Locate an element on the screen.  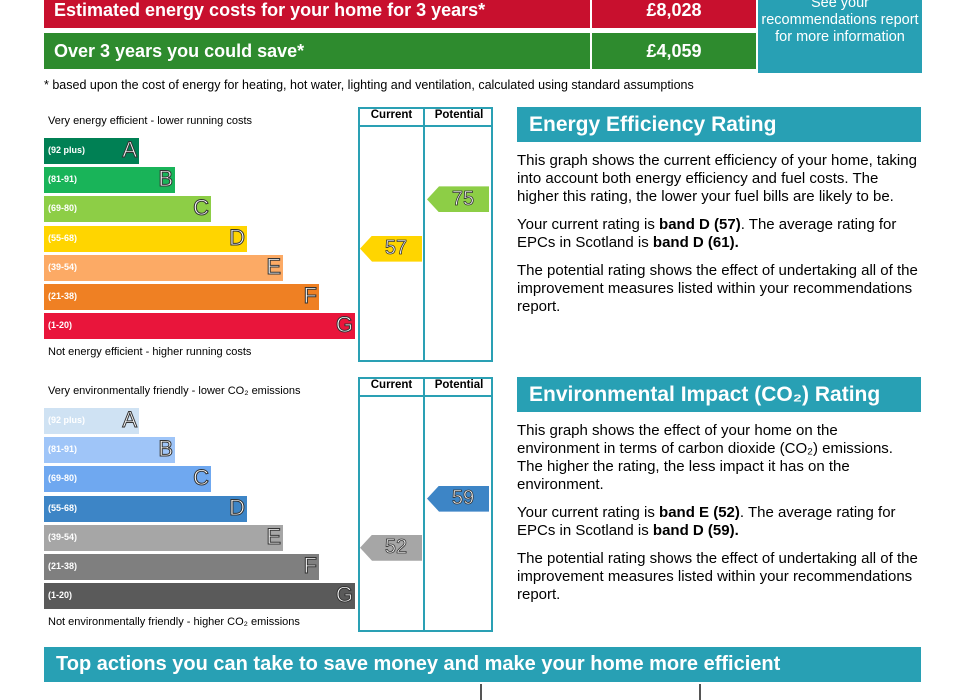
co2-potential-rating-arrow: 59 is located at coordinates (458, 498).